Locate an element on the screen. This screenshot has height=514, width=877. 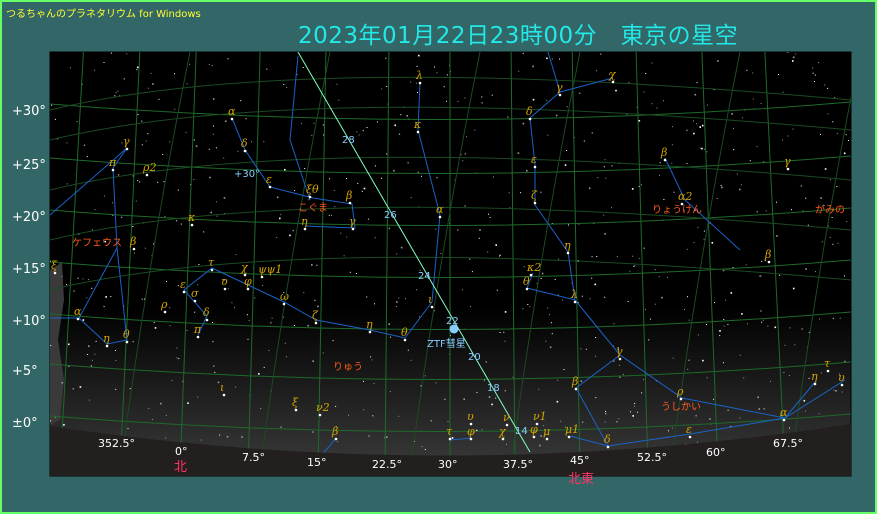
star-label: ε is located at coordinates (269, 179).